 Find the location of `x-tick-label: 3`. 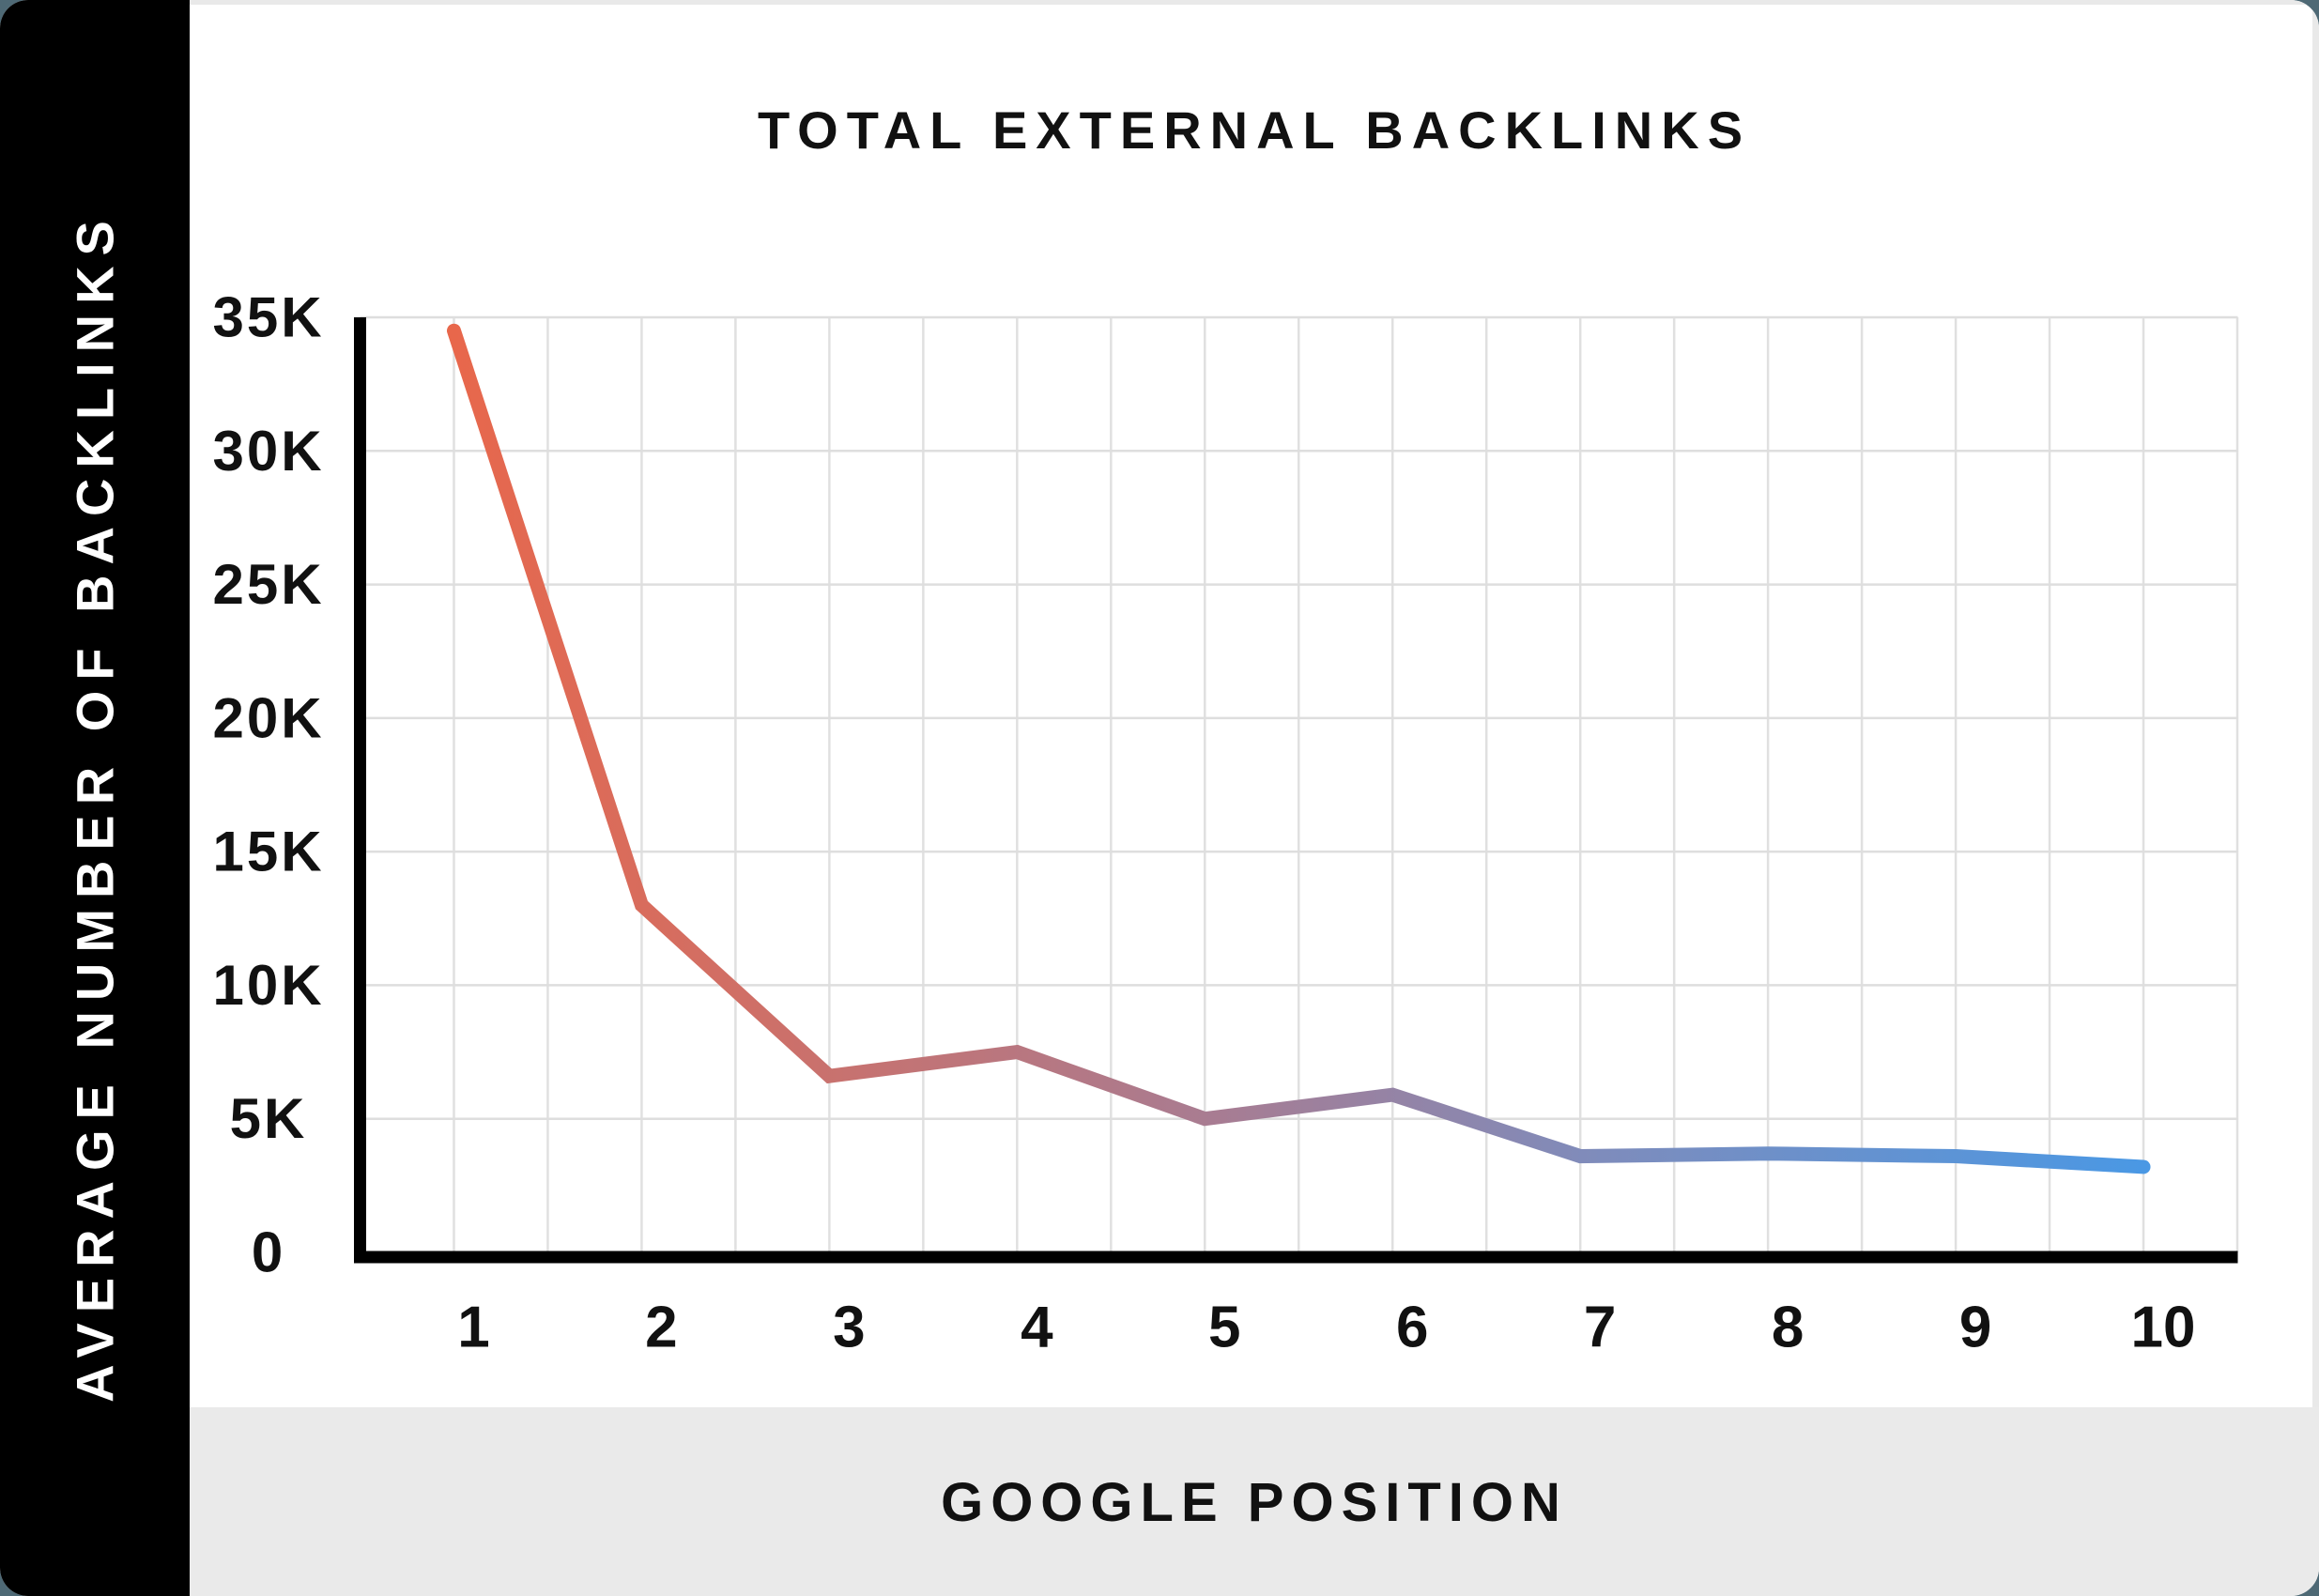

x-tick-label: 3 is located at coordinates (849, 1328).